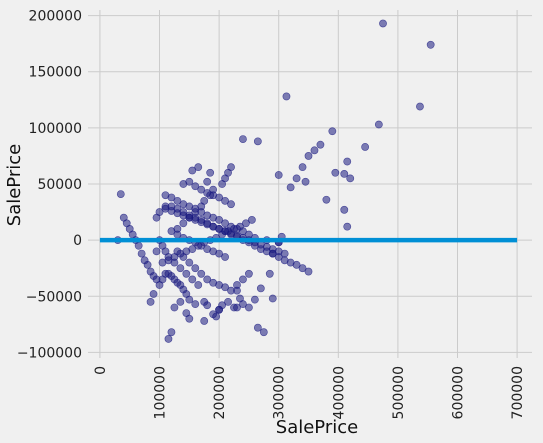 The height and width of the screenshot is (443, 543). Describe the element at coordinates (339, 392) in the screenshot. I see `x-tick-label: 400000` at that location.